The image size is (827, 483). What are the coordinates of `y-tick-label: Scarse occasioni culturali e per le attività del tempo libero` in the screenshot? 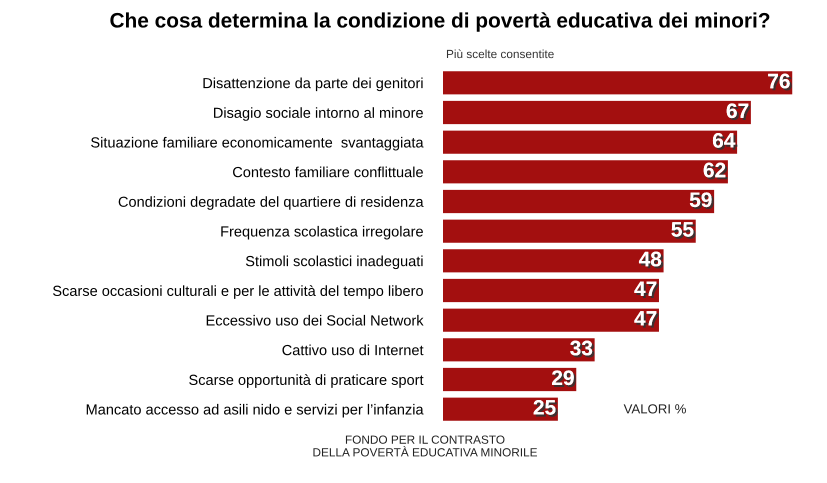 It's located at (237, 292).